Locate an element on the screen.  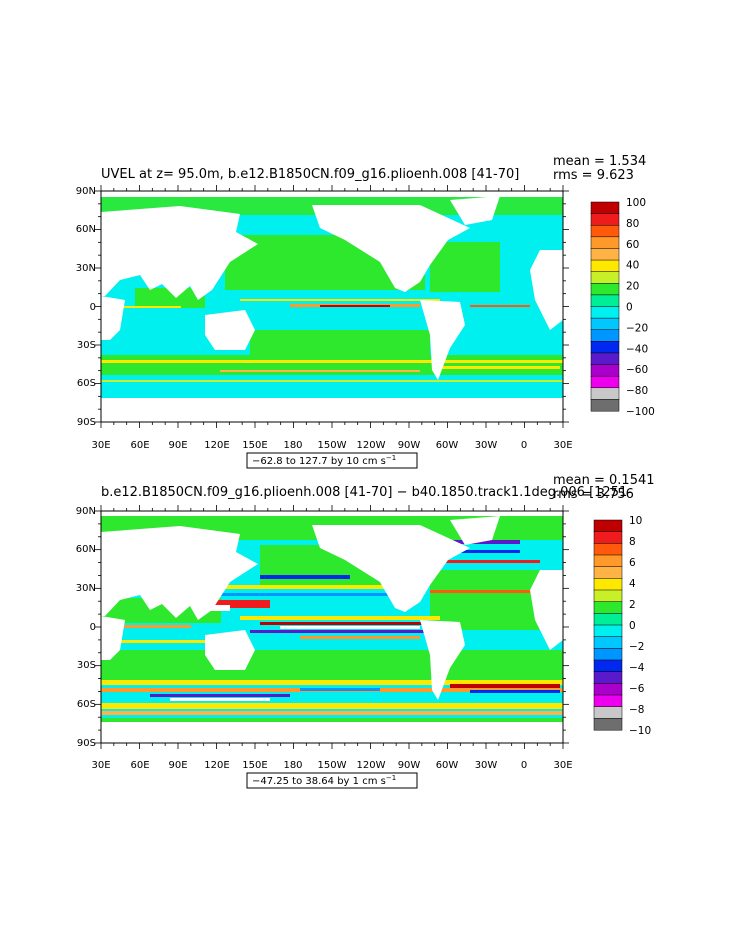
colorbar-label: 100 is located at coordinates (636, 203).